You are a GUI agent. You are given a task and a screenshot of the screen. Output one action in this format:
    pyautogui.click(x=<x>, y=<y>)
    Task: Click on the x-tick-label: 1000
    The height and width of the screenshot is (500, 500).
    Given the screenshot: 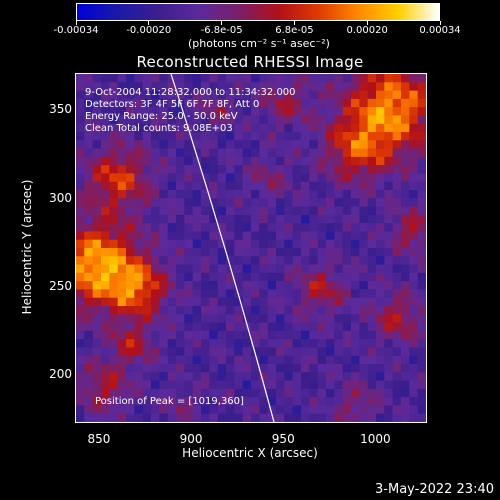 What is the action you would take?
    pyautogui.click(x=375, y=439)
    